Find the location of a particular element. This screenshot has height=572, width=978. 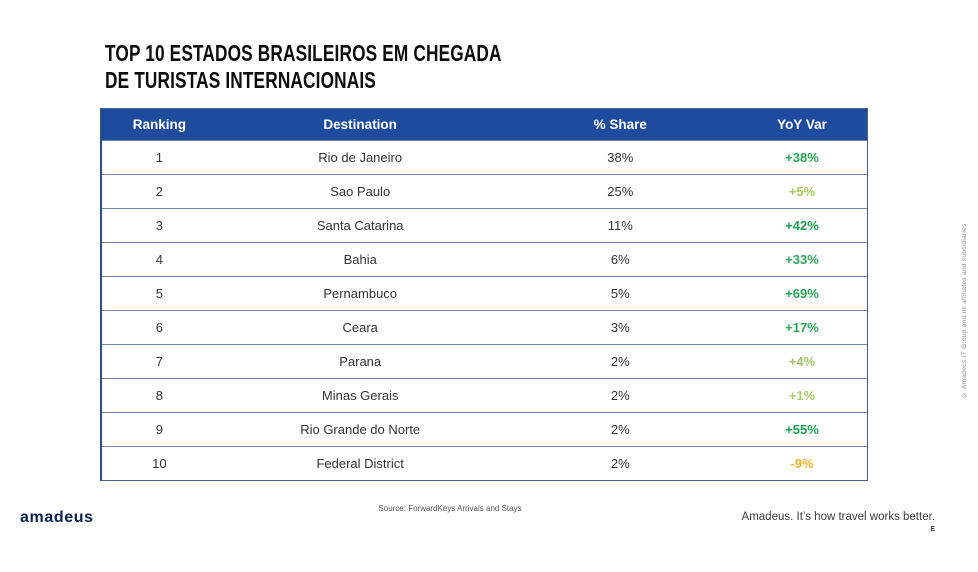

column-header-ranking: Ranking is located at coordinates (159, 124).